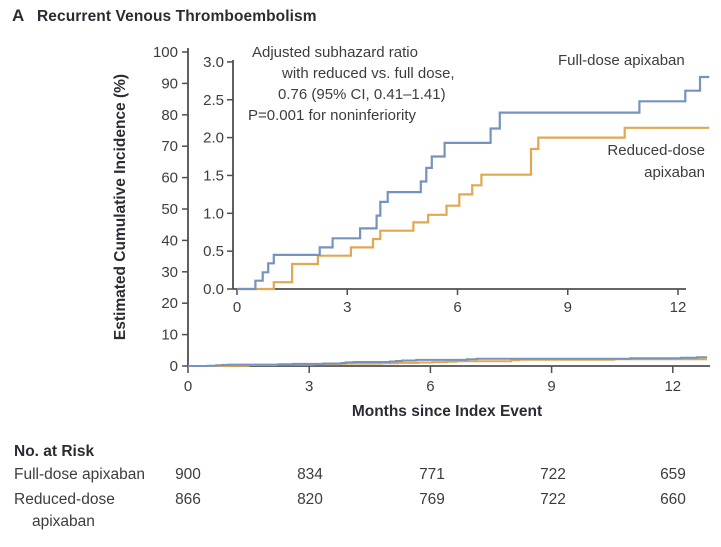  What do you see at coordinates (169, 146) in the screenshot?
I see `main-y-tick-label: 70` at bounding box center [169, 146].